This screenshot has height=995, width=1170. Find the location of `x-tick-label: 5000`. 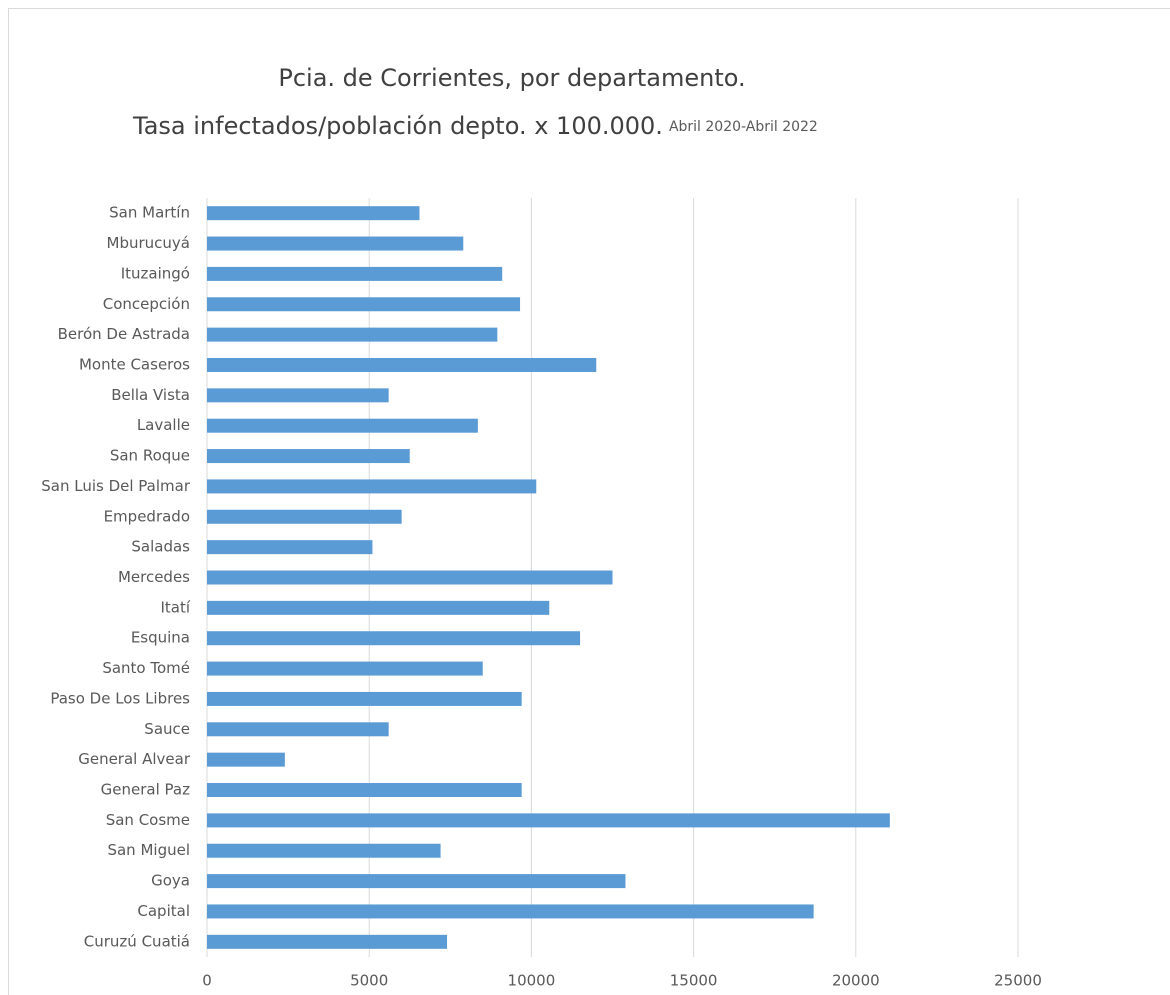

x-tick-label: 5000 is located at coordinates (369, 981).